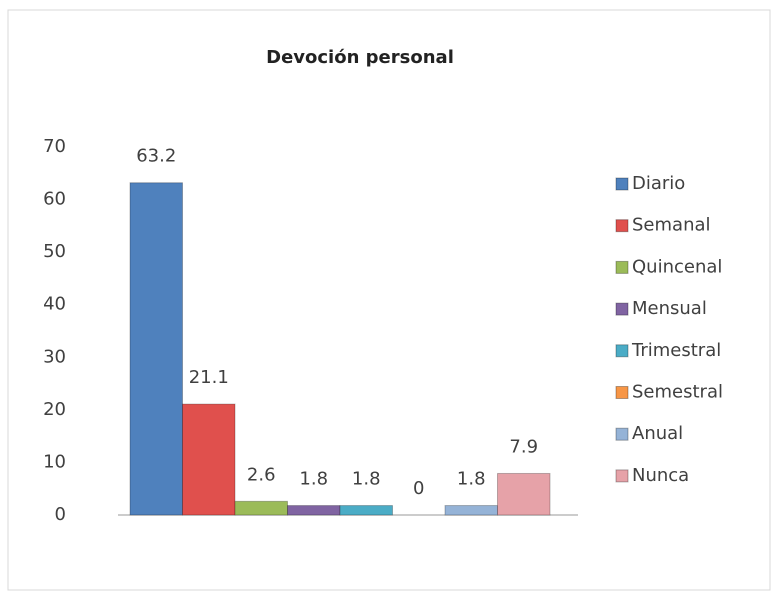 The image size is (779, 599). What do you see at coordinates (523, 446) in the screenshot?
I see `data-label: 7.9` at bounding box center [523, 446].